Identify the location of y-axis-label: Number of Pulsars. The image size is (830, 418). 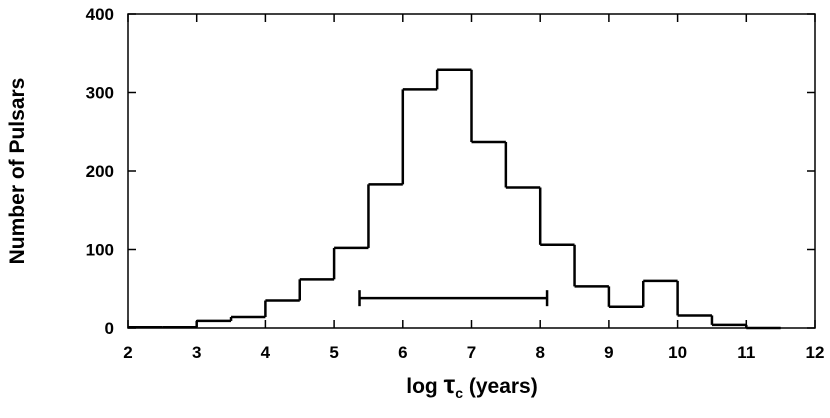
(17, 171).